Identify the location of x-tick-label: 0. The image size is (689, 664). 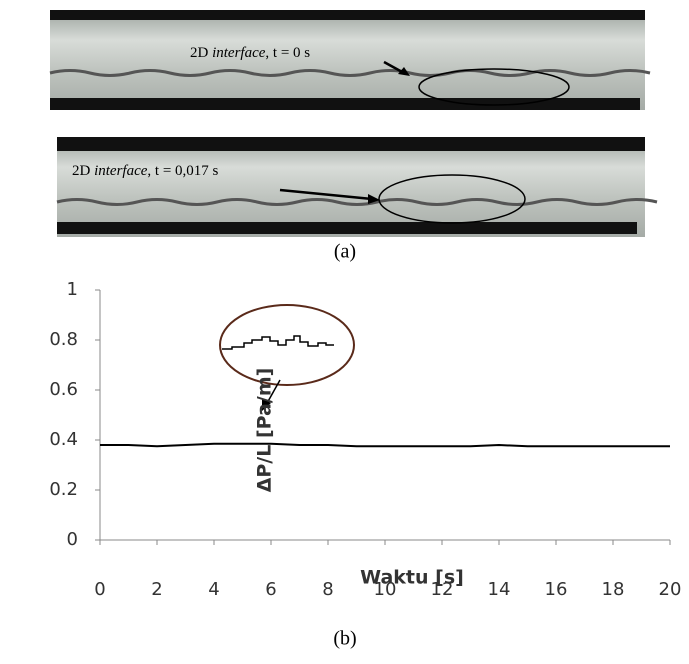
(99, 589).